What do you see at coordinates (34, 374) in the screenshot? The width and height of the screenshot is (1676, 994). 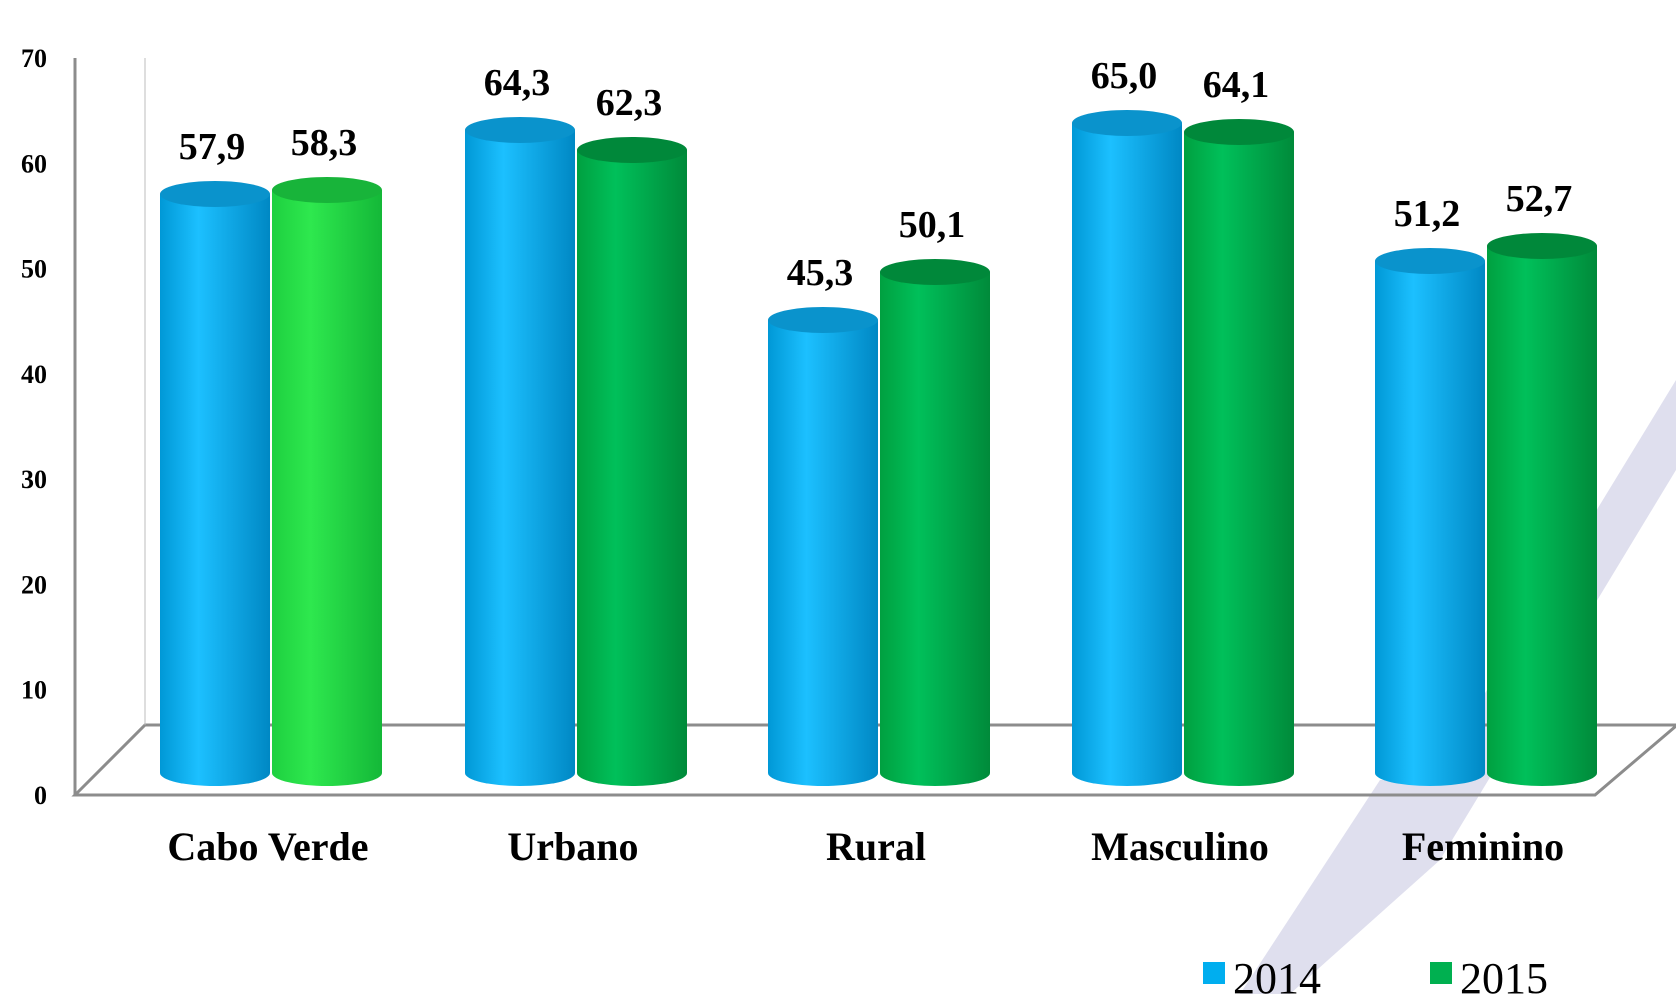 I see `y-tick-label: 40` at bounding box center [34, 374].